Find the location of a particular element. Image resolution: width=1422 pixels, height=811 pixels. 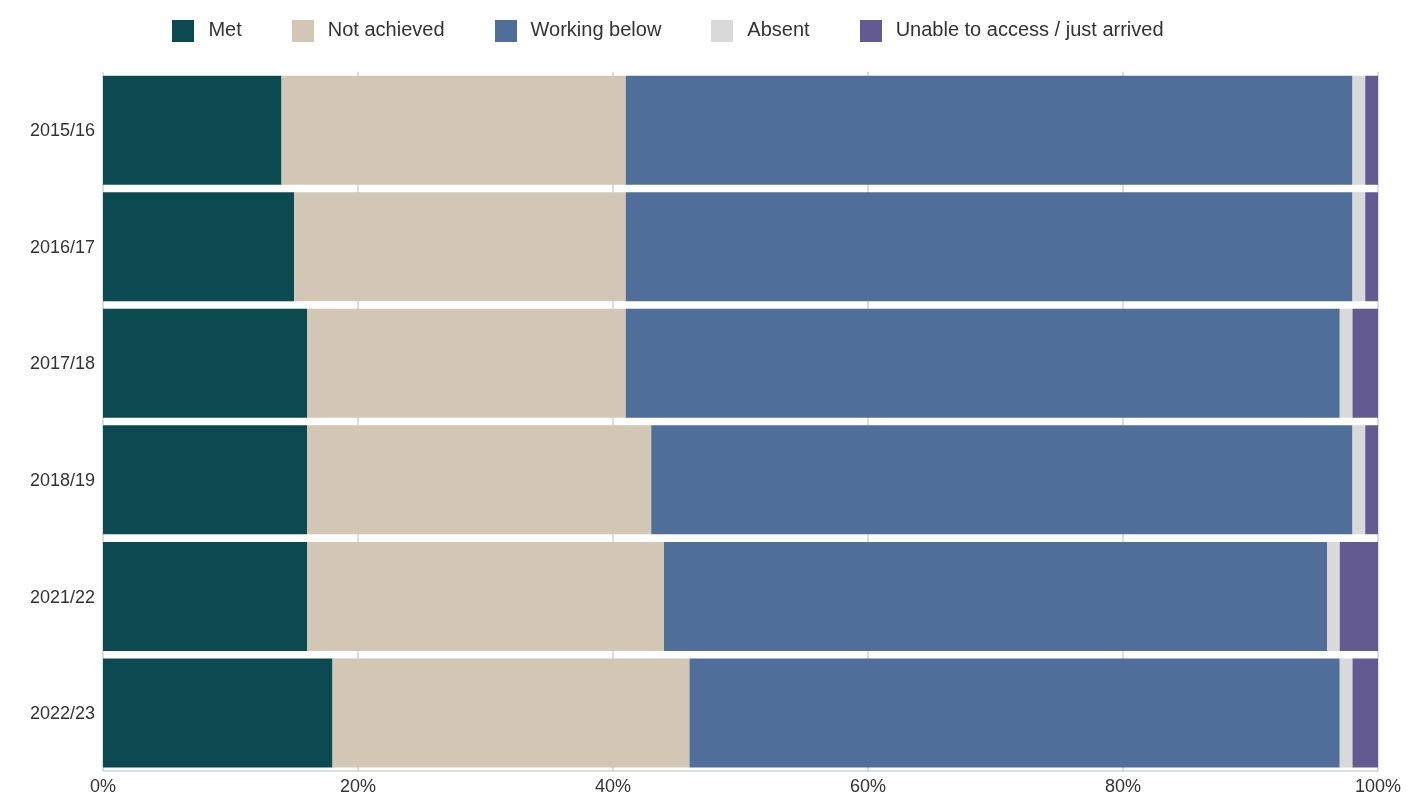

y-tick-label: 2018/19 is located at coordinates (62, 480).